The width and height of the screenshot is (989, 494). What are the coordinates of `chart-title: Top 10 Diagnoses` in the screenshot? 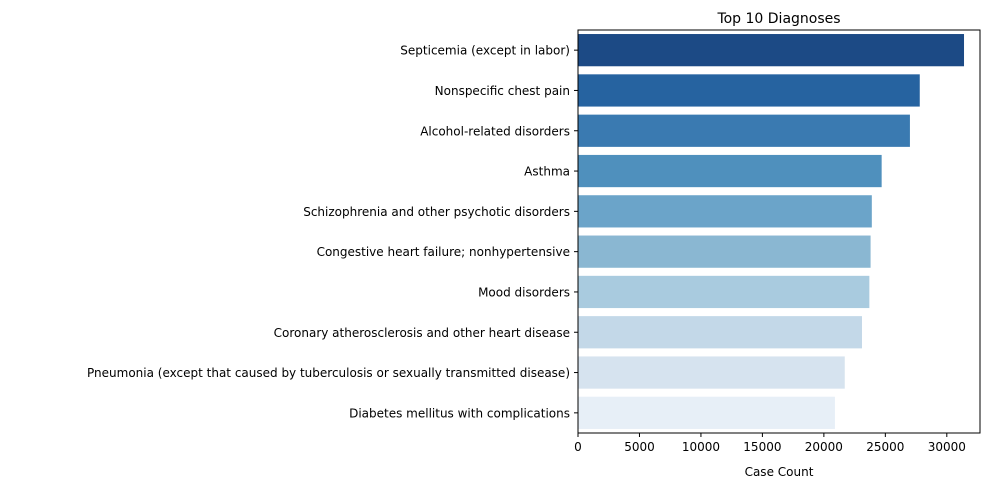 It's located at (778, 19).